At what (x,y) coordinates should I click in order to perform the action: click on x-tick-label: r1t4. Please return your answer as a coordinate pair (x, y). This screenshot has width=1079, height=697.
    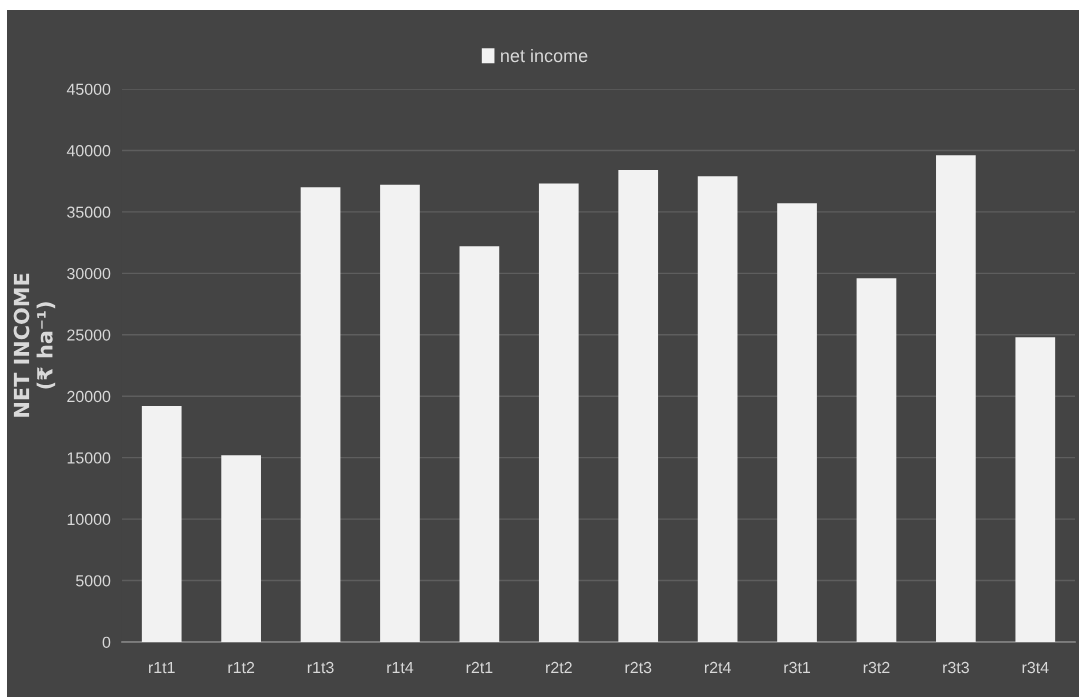
    Looking at the image, I should click on (400, 668).